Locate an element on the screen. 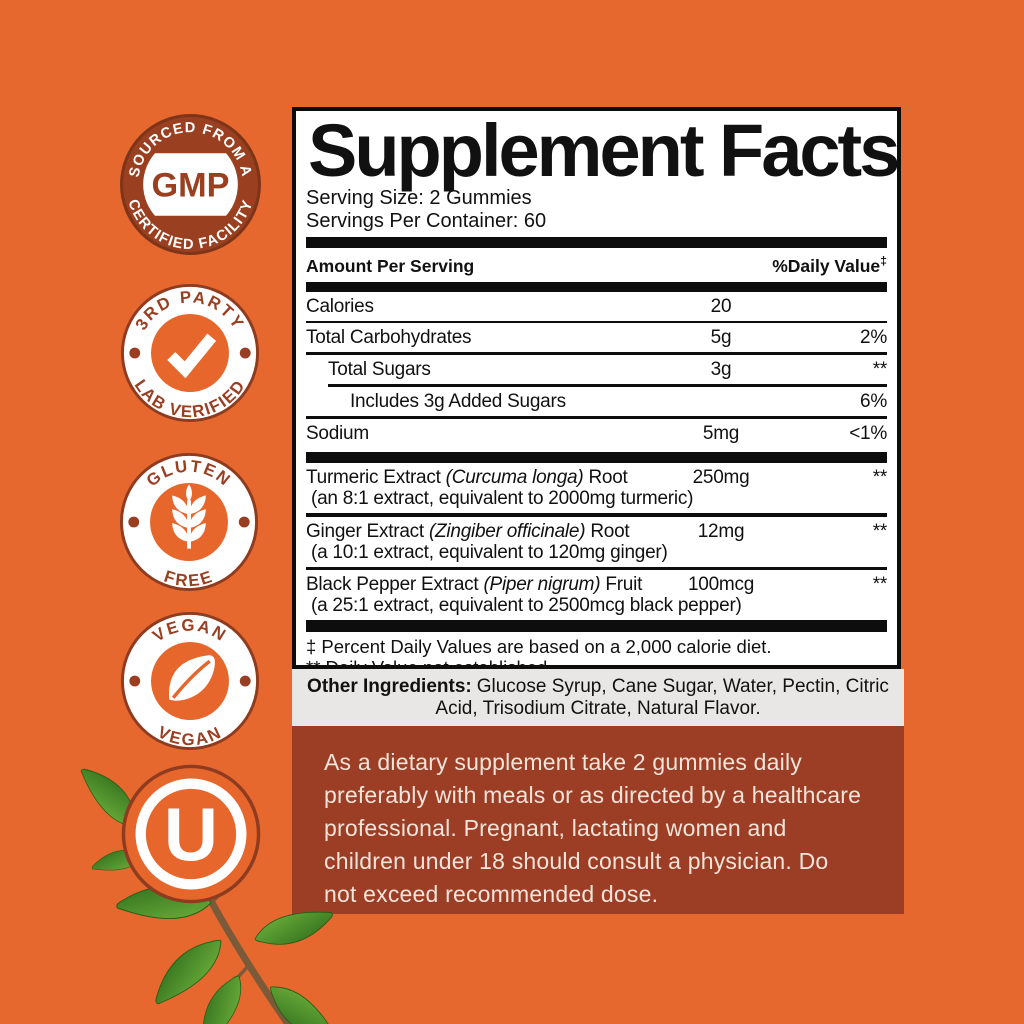 This screenshot has width=1024, height=1024. badge-gluten-free: GLUTEN FREE is located at coordinates (189, 522).